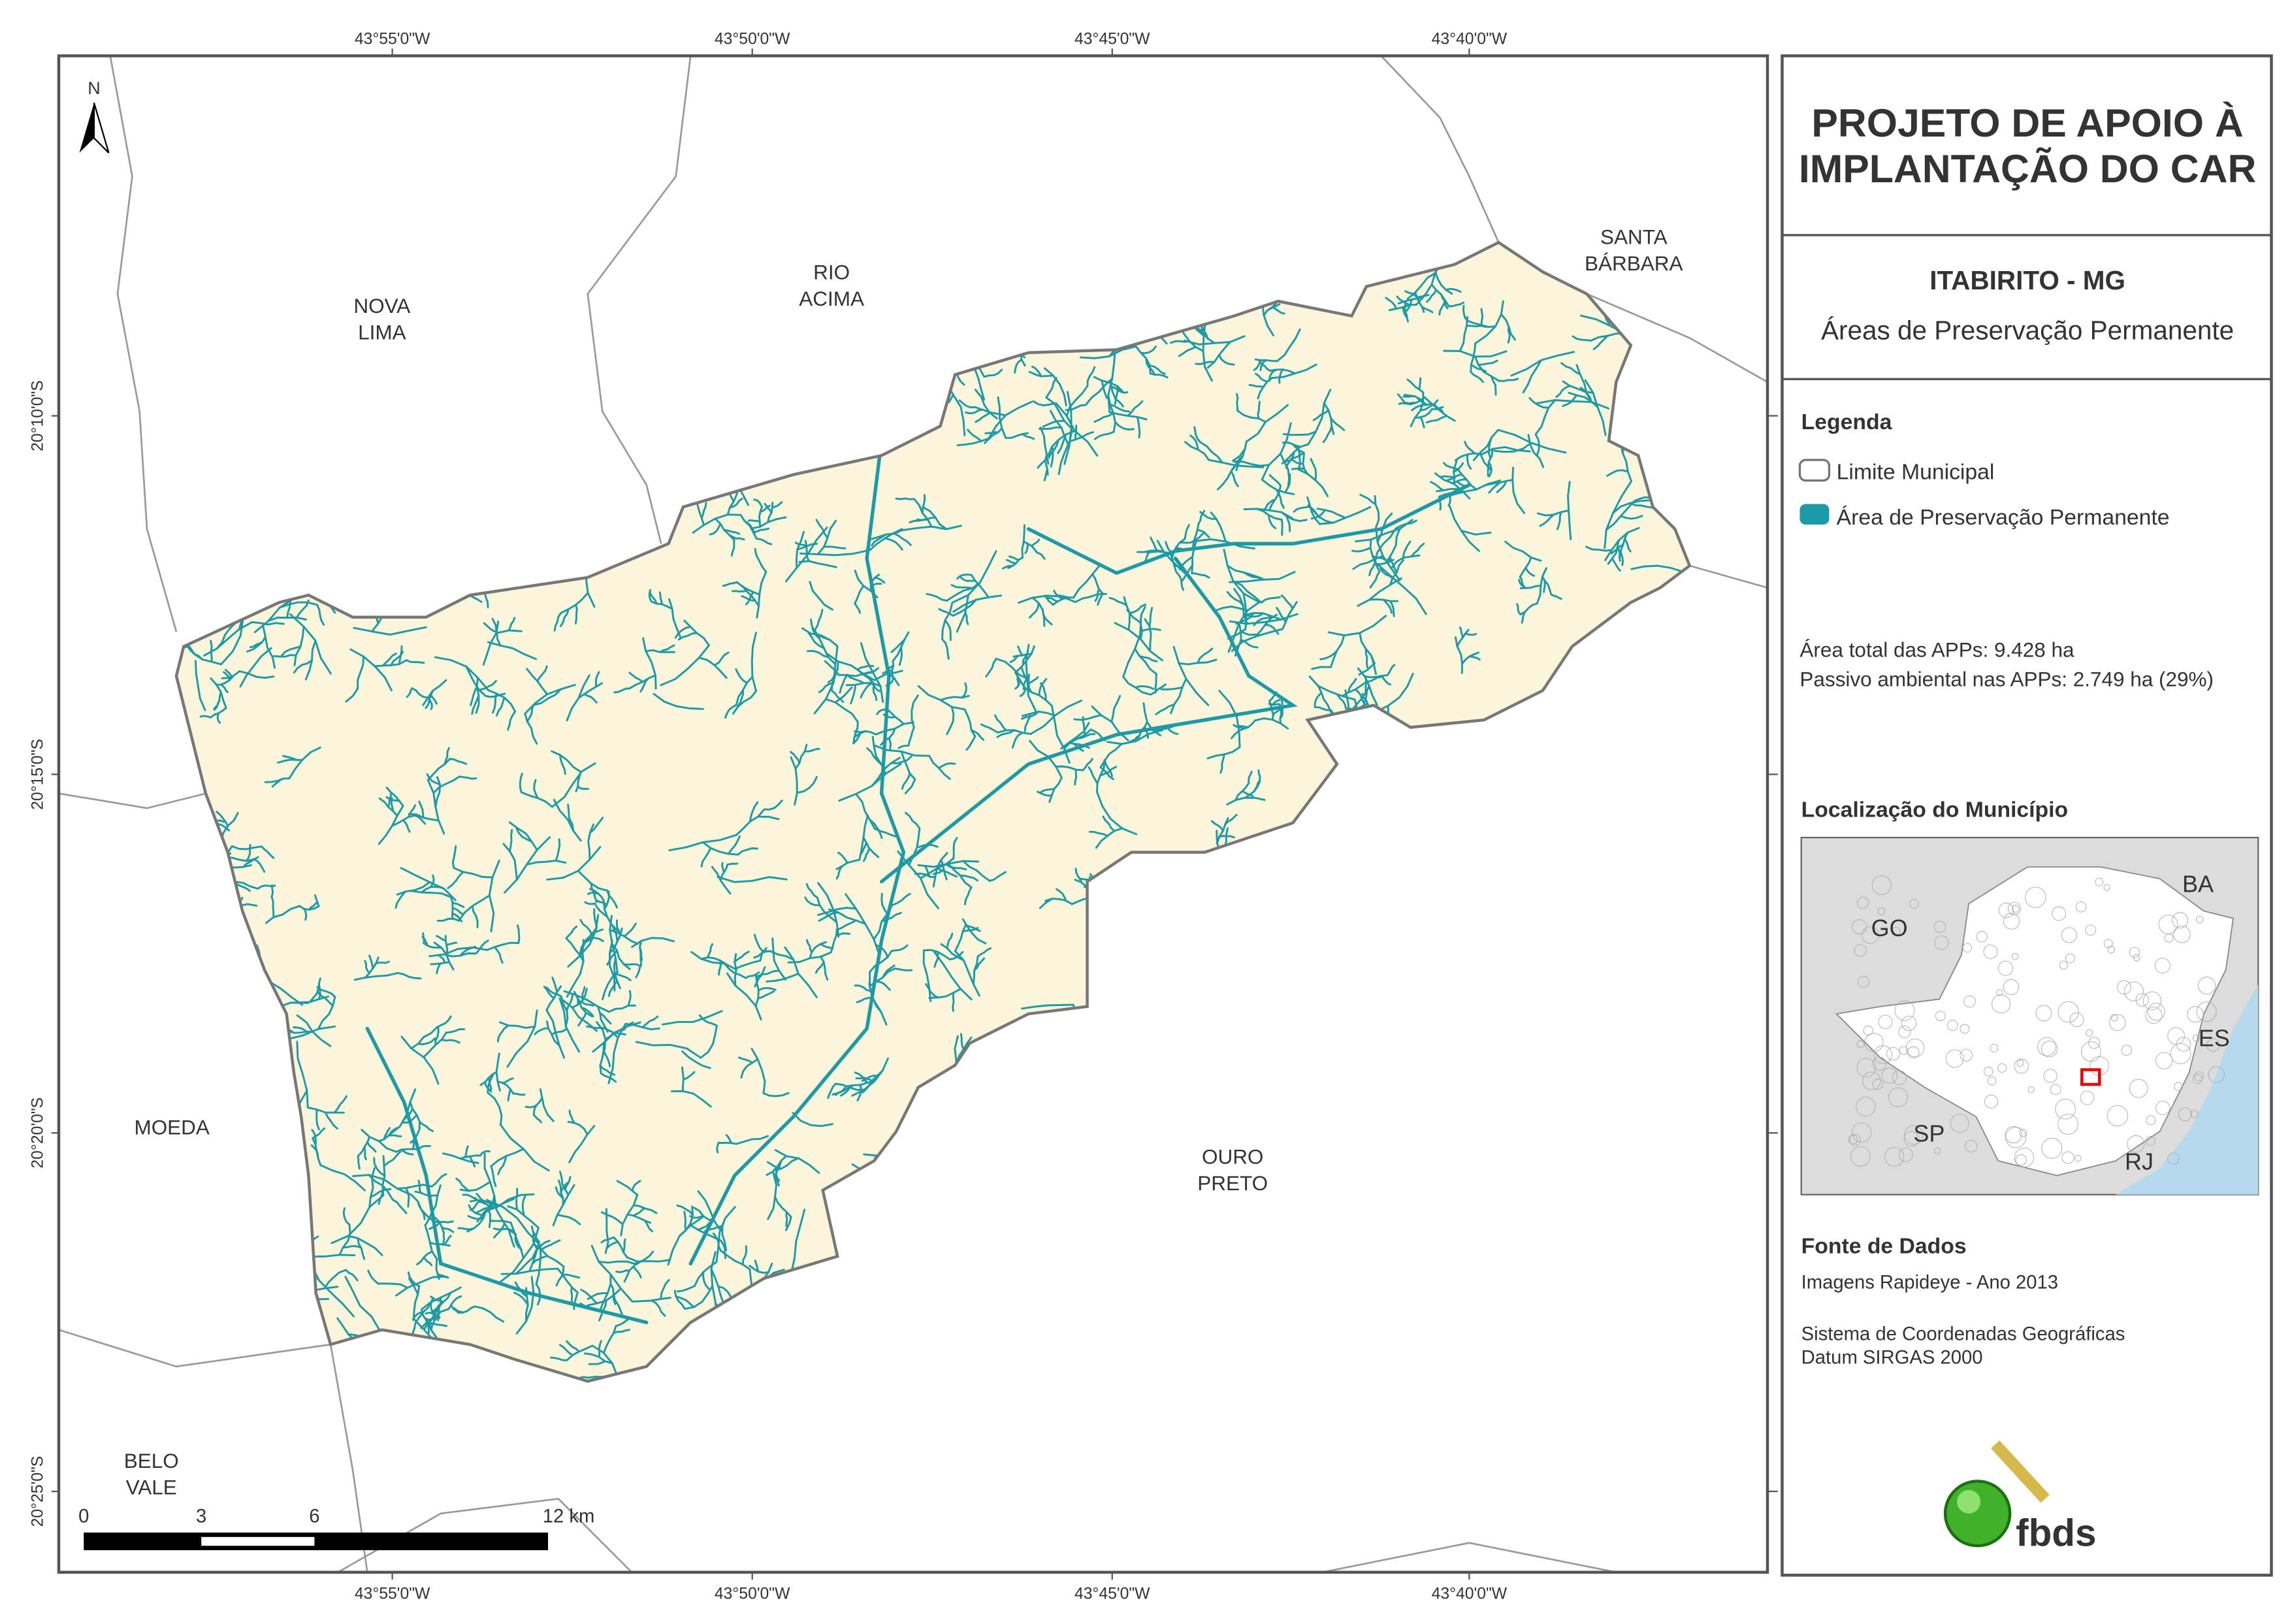 This screenshot has height=1624, width=2292. Describe the element at coordinates (151, 1487) in the screenshot. I see `place-name: VALE` at that location.